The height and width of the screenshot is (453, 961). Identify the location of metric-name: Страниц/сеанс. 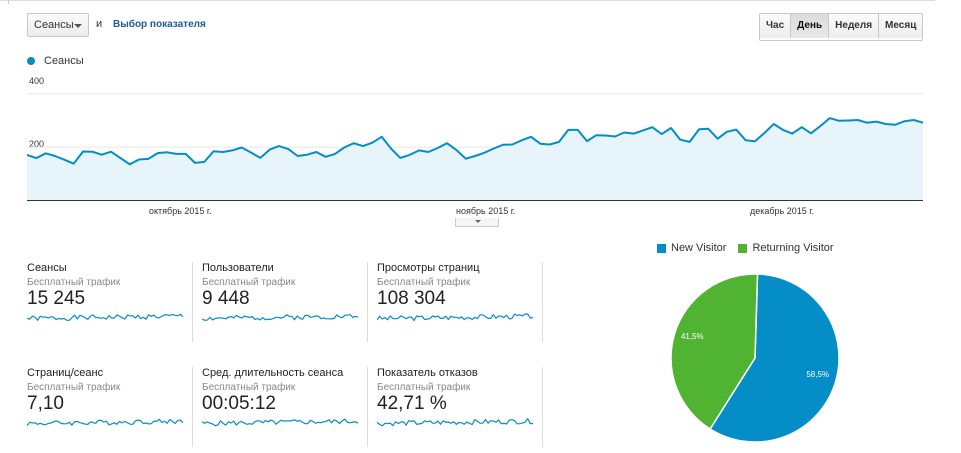
(65, 373).